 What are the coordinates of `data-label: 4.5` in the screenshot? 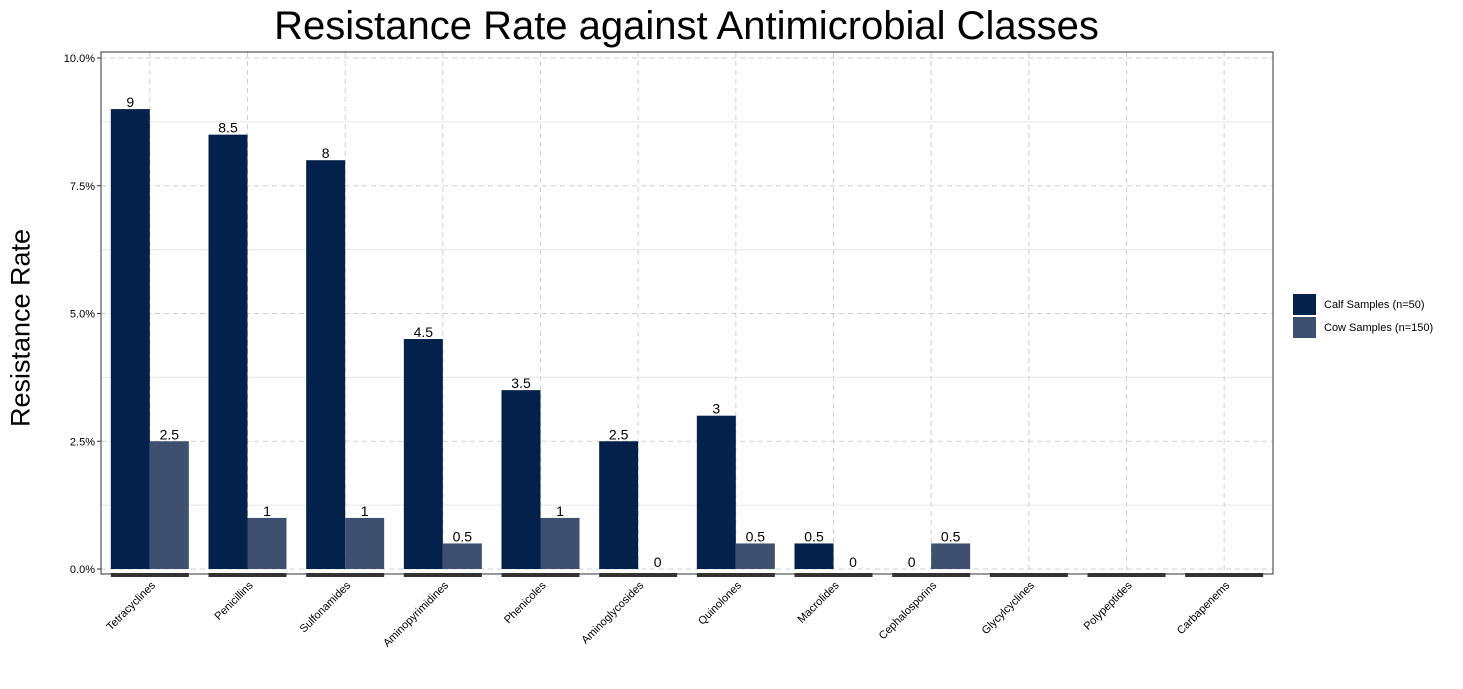 It's located at (424, 332).